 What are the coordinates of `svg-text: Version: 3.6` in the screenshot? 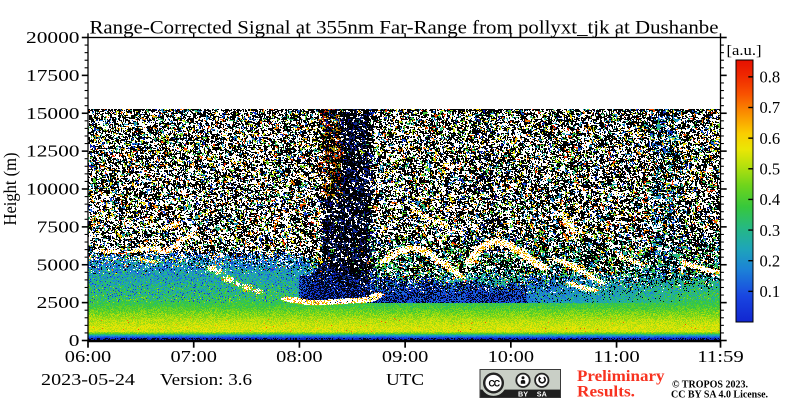 It's located at (206, 379).